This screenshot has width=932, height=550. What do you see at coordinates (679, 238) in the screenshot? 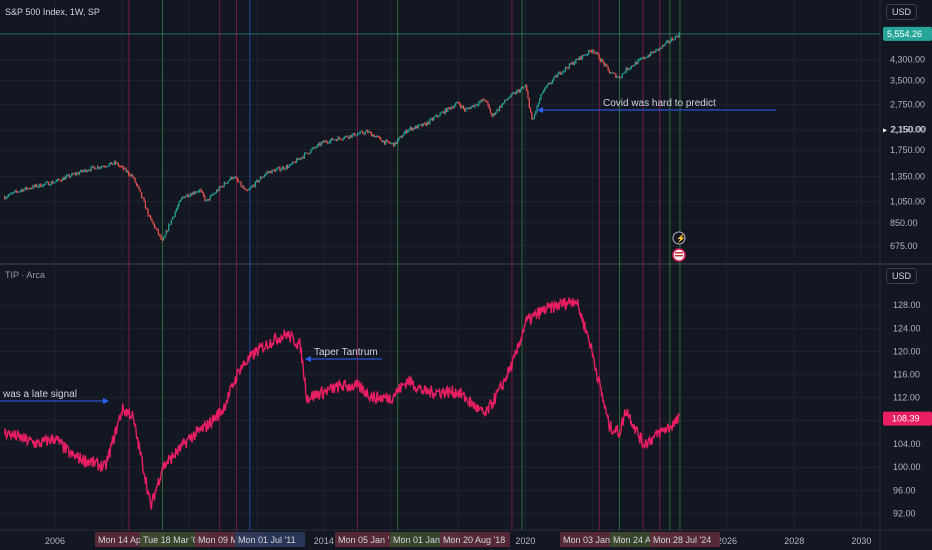
I see `flash-icon: ⚡` at bounding box center [679, 238].